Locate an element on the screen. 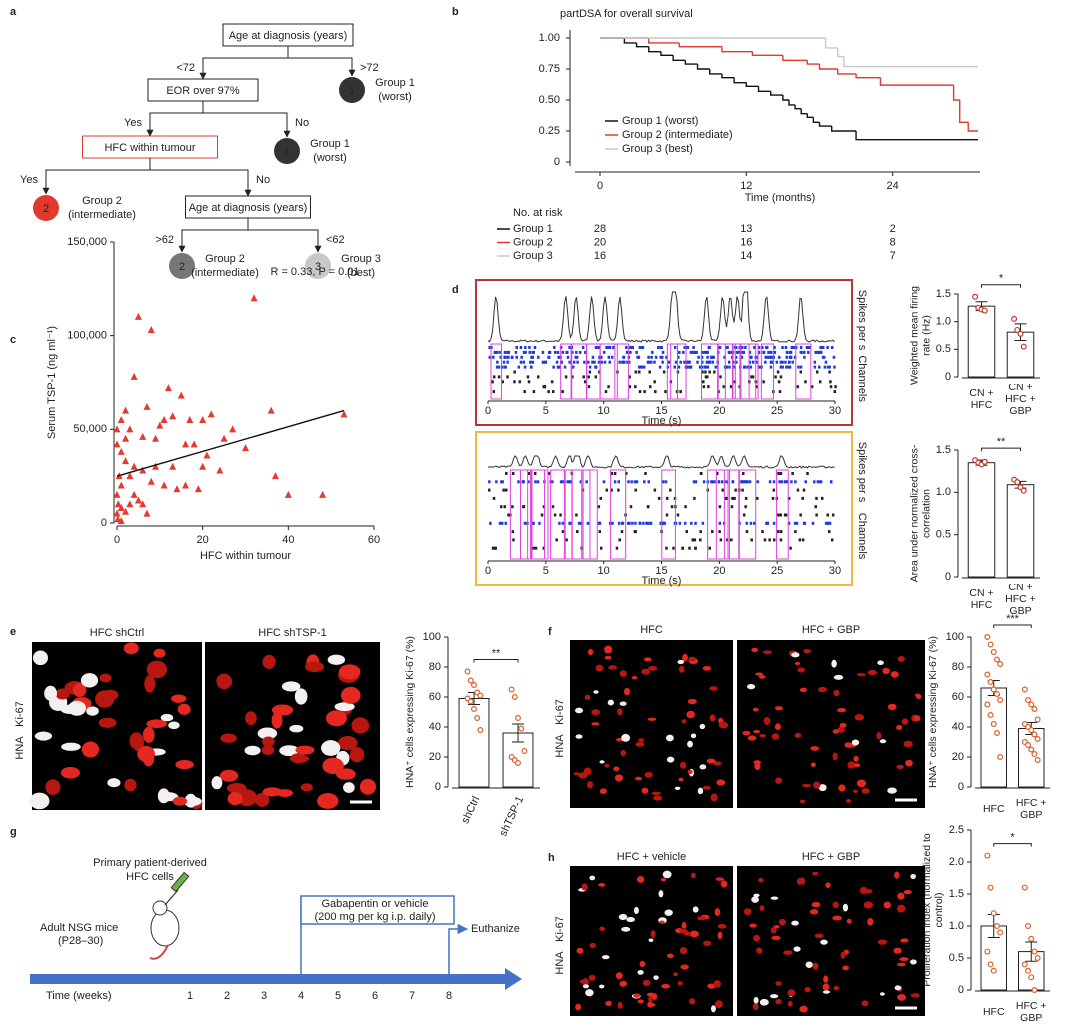  panel-label: g is located at coordinates (13, 832).